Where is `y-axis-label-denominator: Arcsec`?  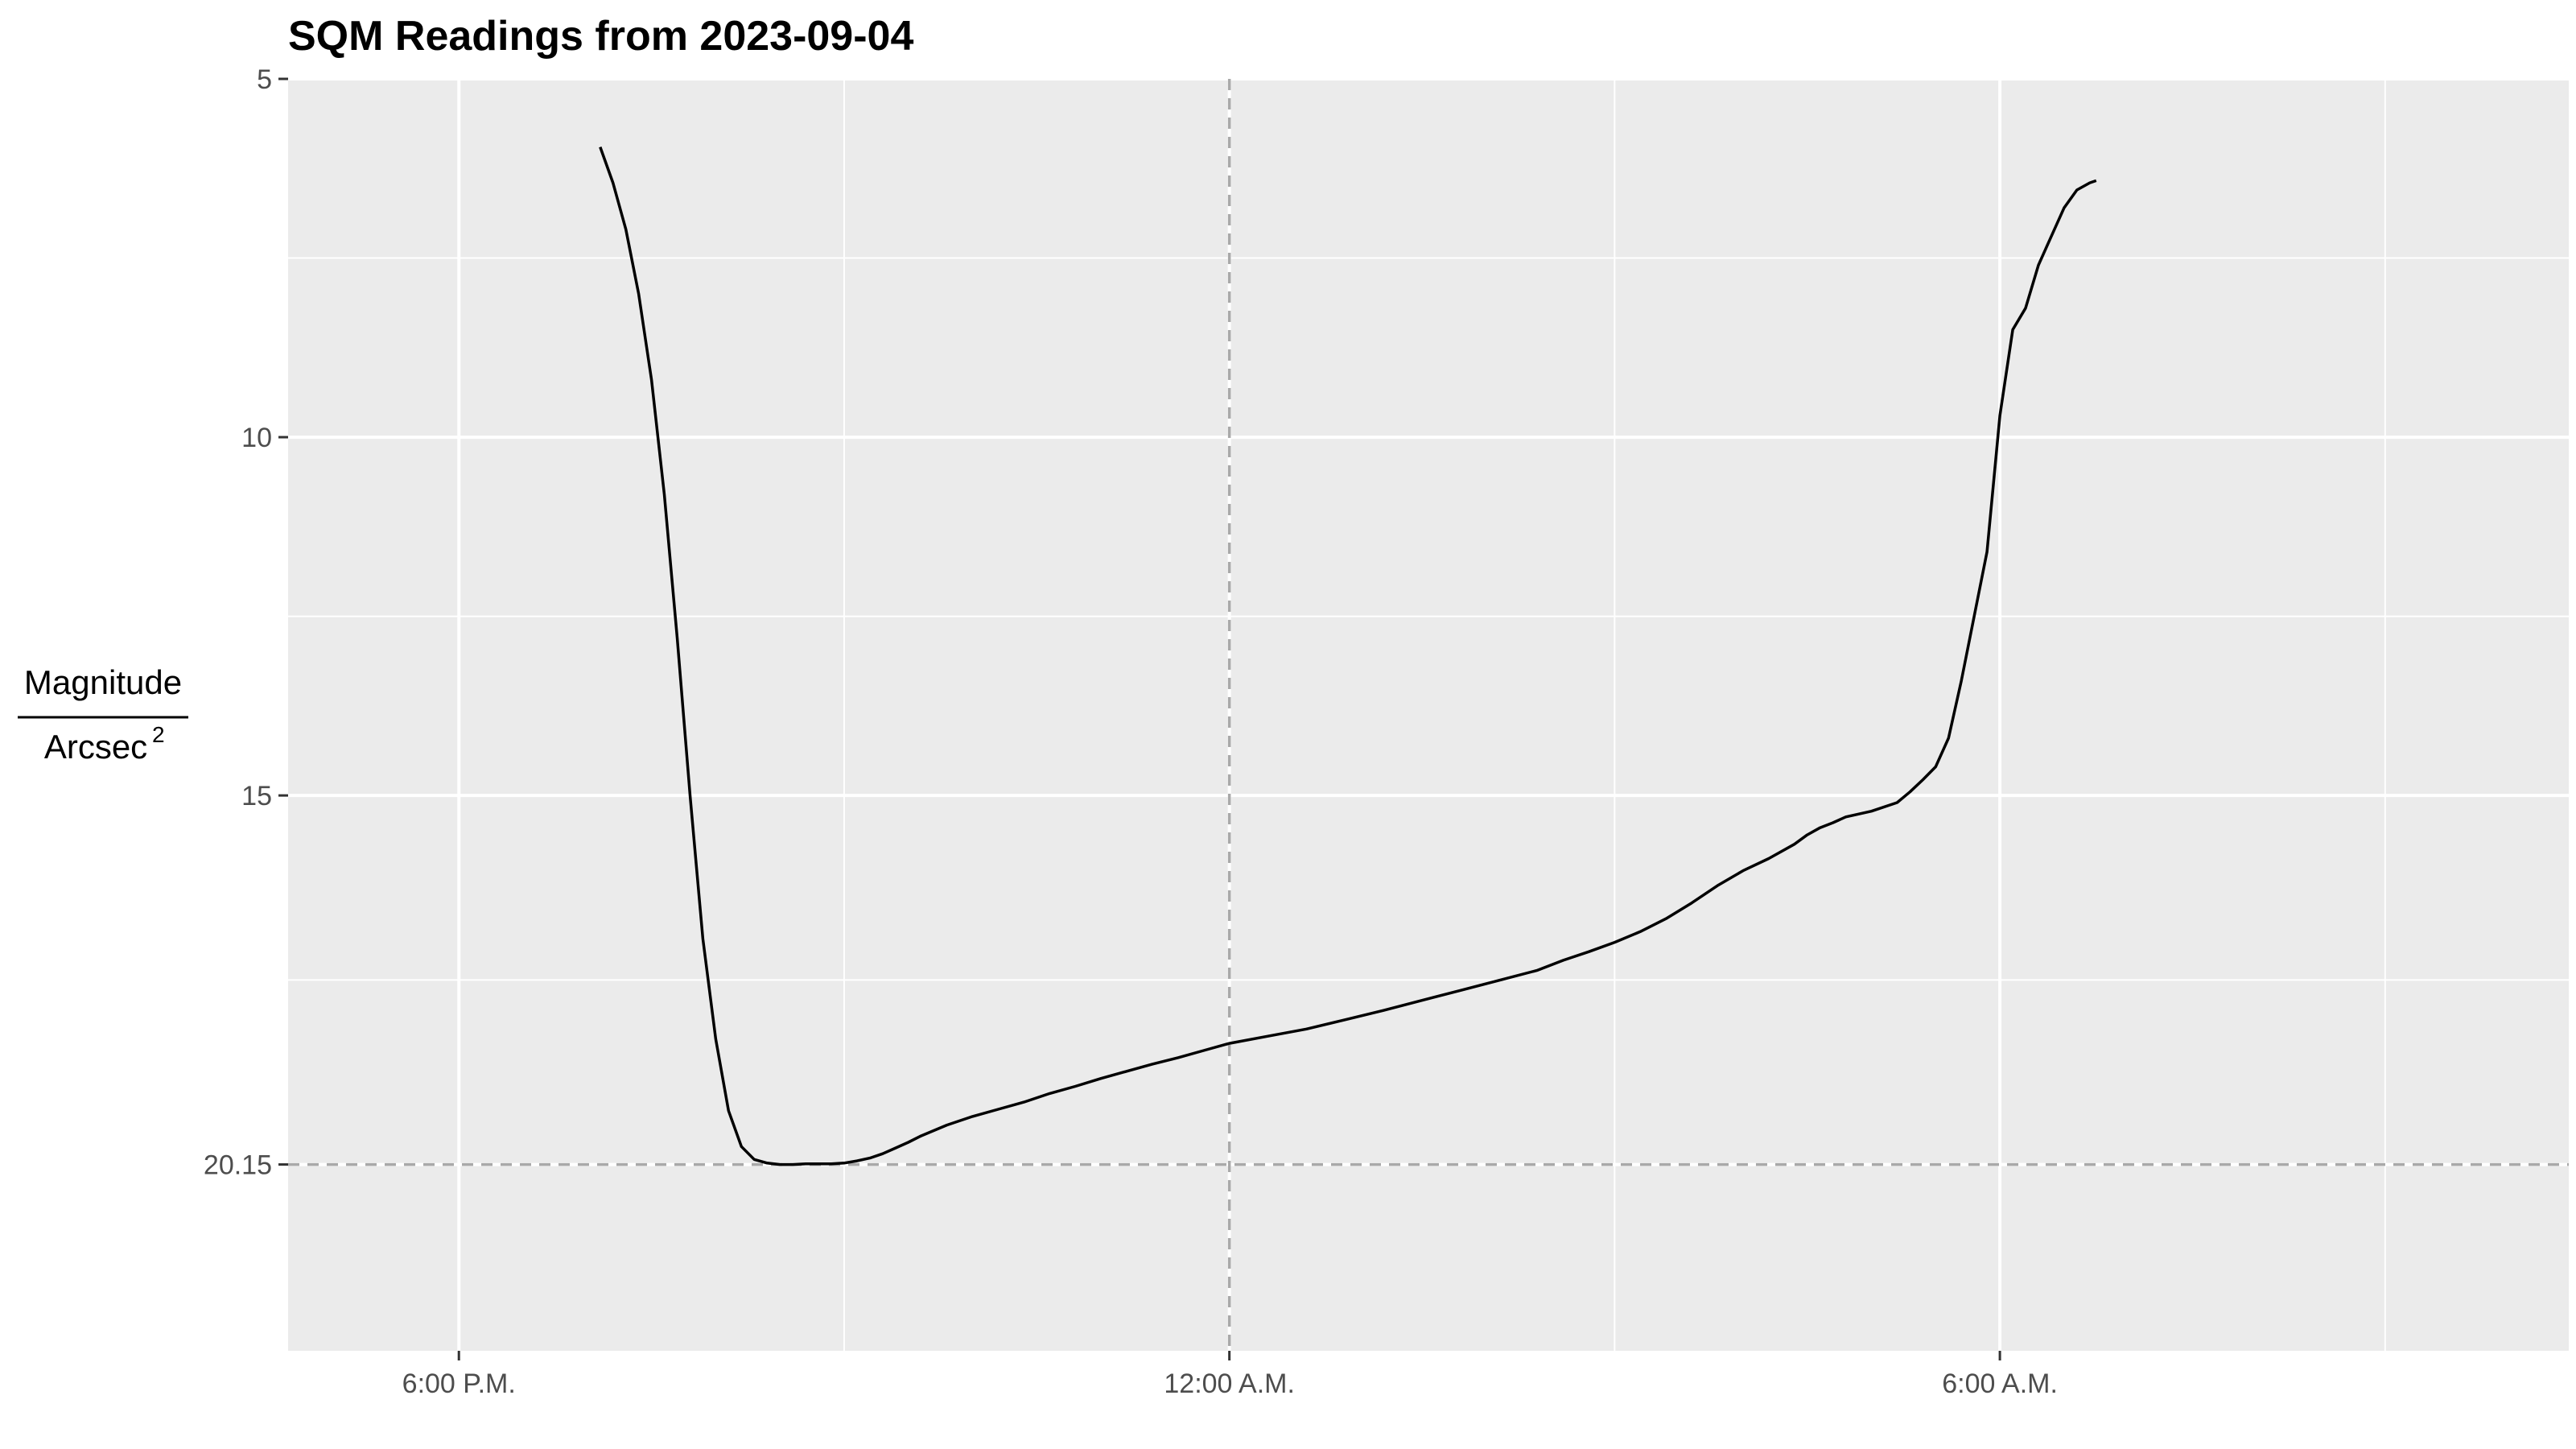 y-axis-label-denominator: Arcsec is located at coordinates (95, 747).